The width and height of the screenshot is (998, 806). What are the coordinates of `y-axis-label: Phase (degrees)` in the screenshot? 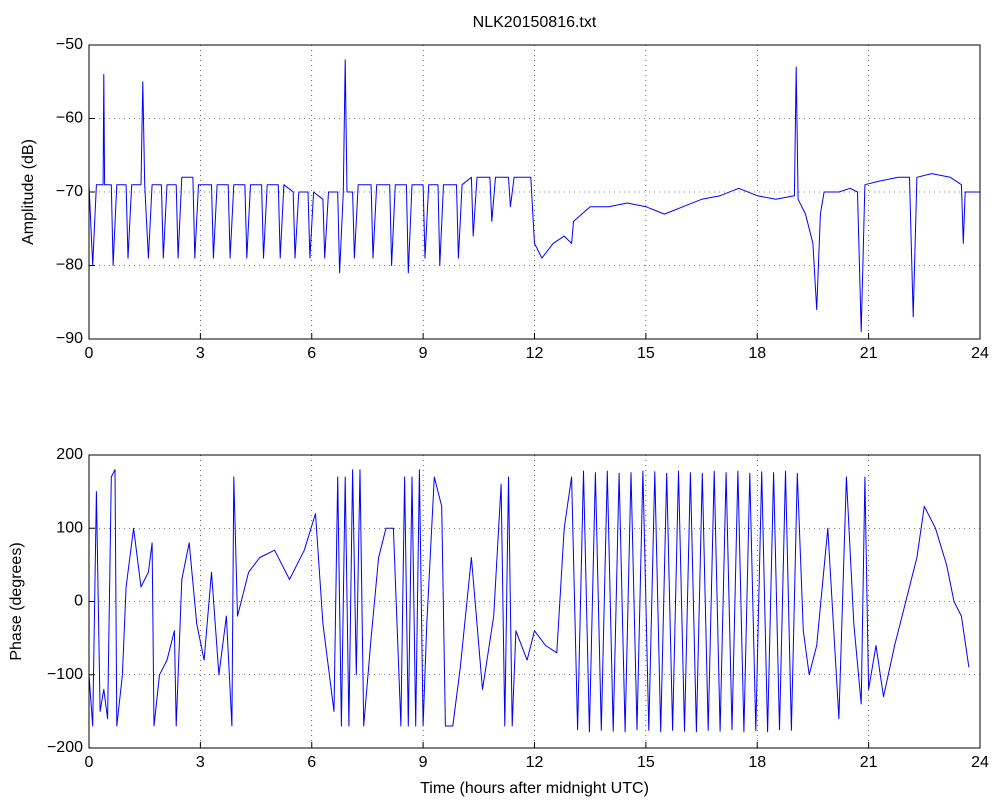 It's located at (16, 601).